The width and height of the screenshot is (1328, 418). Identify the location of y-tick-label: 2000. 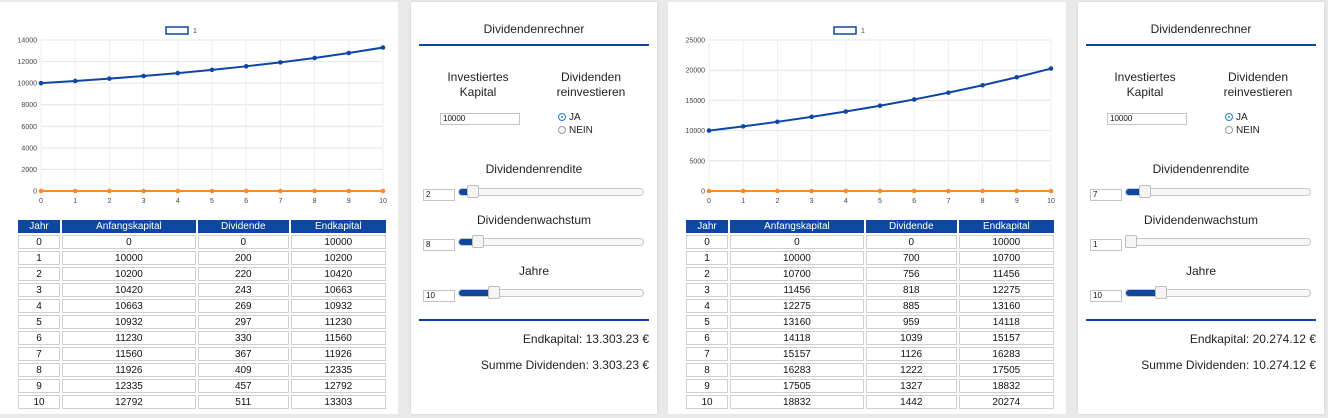
(29, 170).